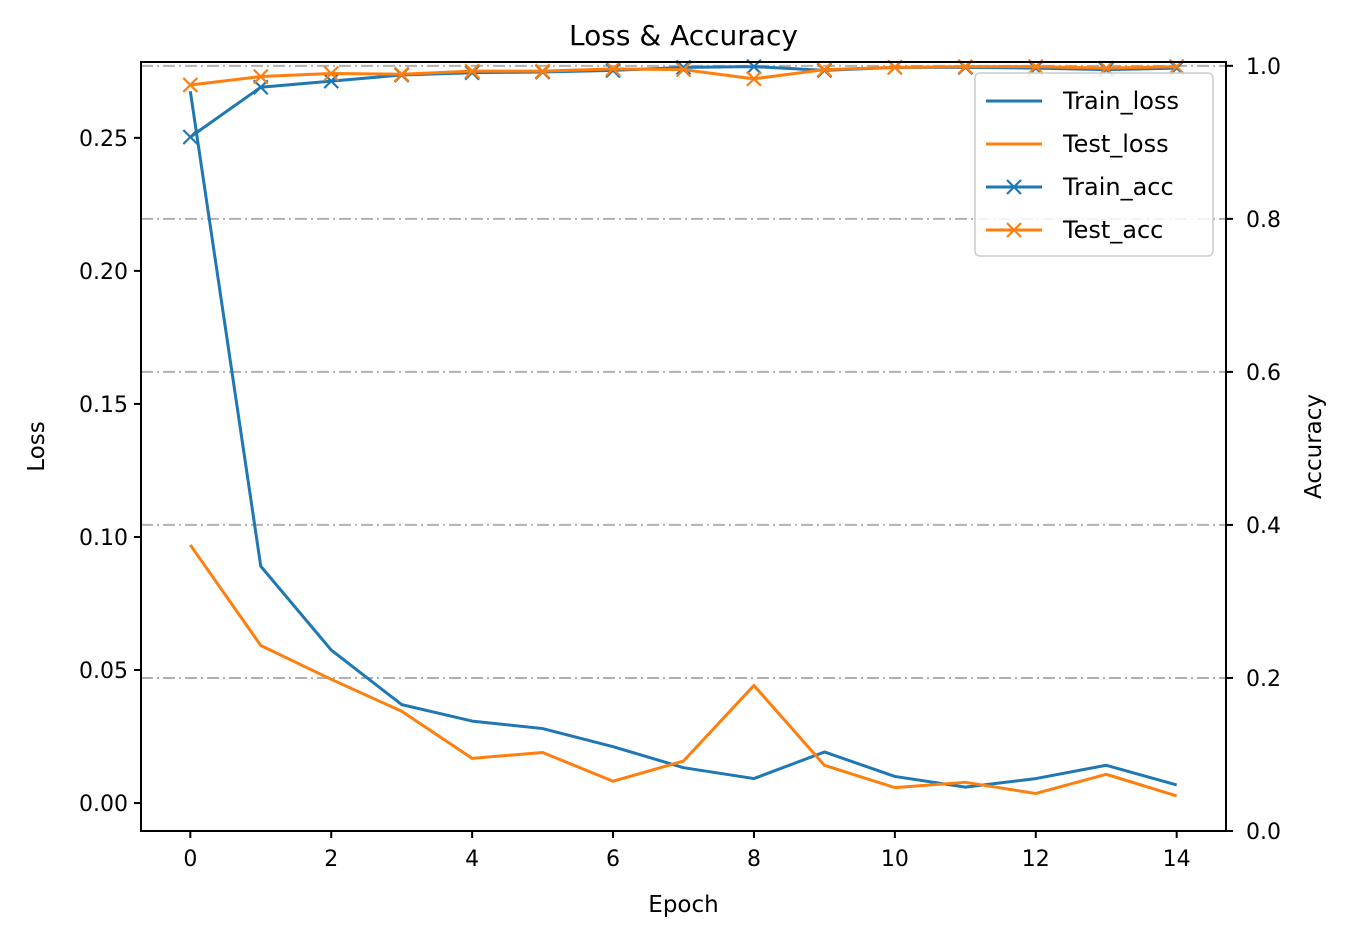 This screenshot has width=1348, height=939. Describe the element at coordinates (613, 859) in the screenshot. I see `x-tick-label: 6` at that location.